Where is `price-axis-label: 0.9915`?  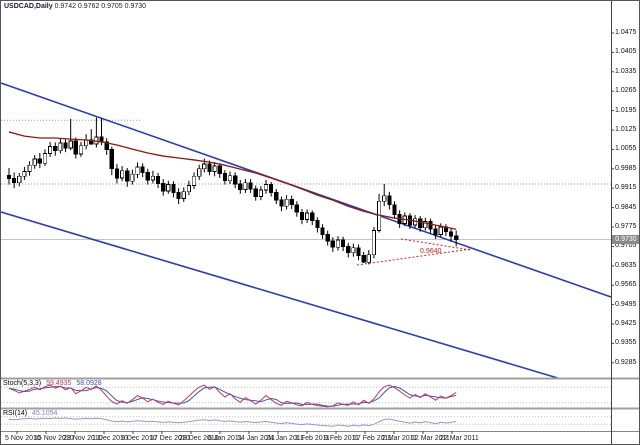 price-axis-label: 0.9915 is located at coordinates (626, 188).